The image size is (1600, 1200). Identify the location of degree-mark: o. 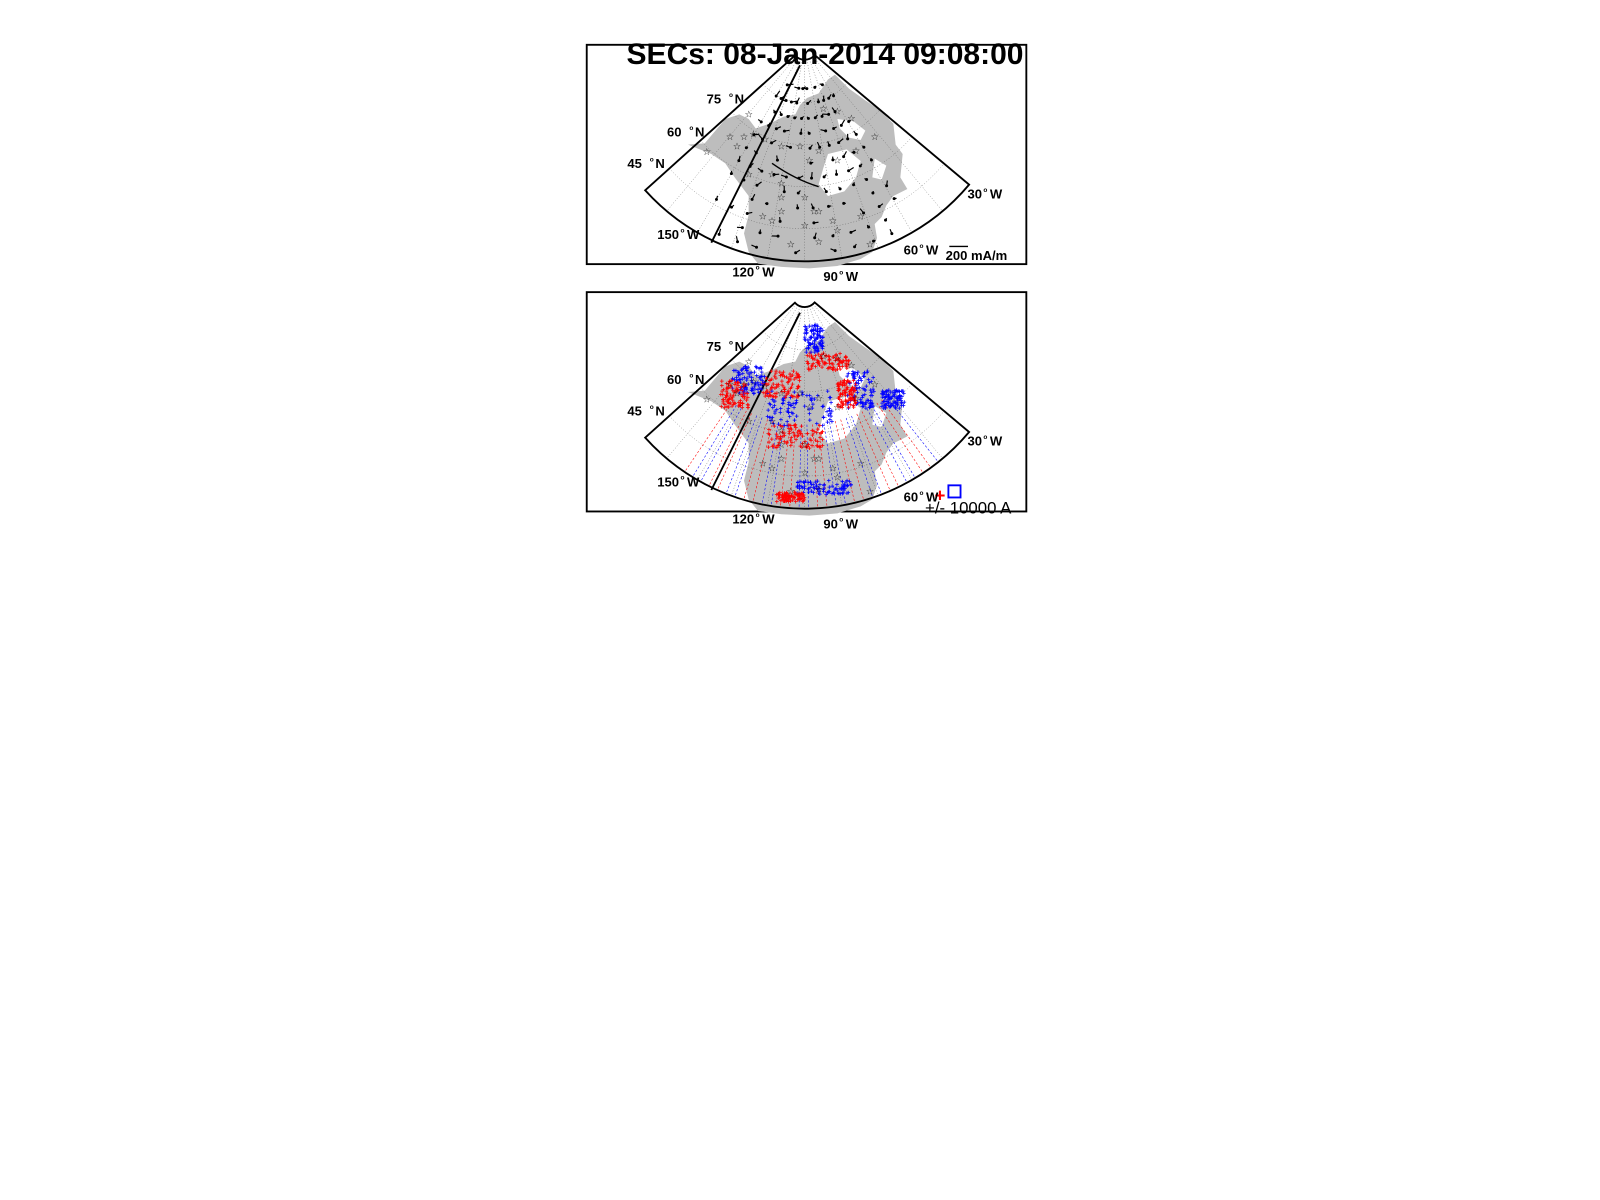
(731, 342).